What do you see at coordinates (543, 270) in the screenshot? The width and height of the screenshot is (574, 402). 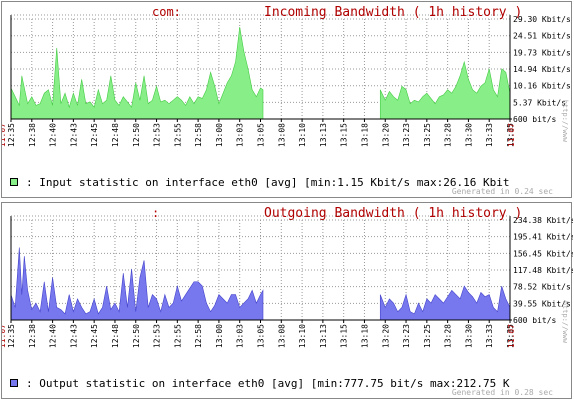 I see `outgoing-y-tick-label: 117.48 Kbit/s` at bounding box center [543, 270].